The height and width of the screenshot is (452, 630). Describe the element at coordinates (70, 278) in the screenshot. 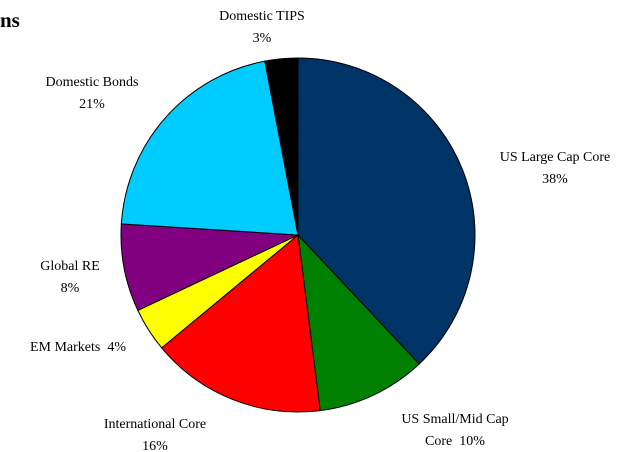

I see `slice-label: Global RE 8%` at that location.